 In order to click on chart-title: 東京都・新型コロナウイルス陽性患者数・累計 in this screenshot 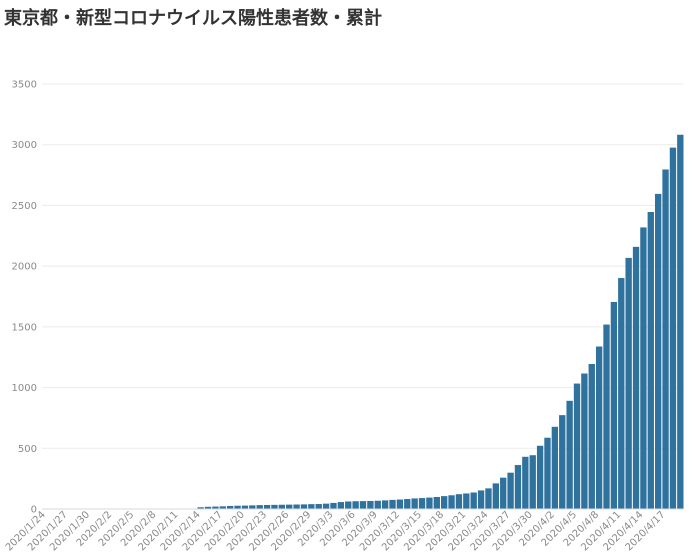, I will do `click(193, 18)`.